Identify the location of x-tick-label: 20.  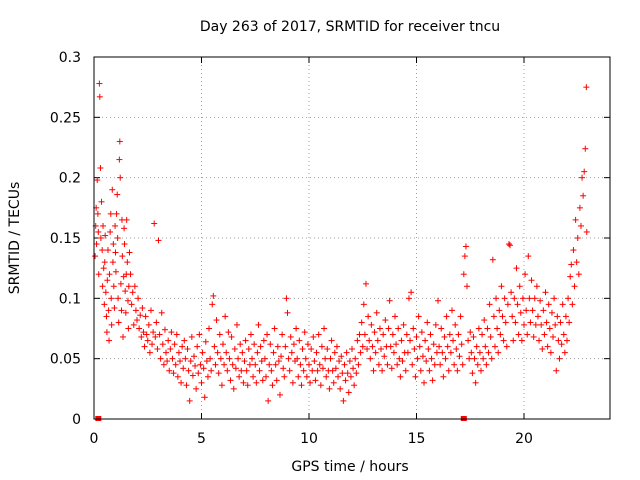
(524, 439).